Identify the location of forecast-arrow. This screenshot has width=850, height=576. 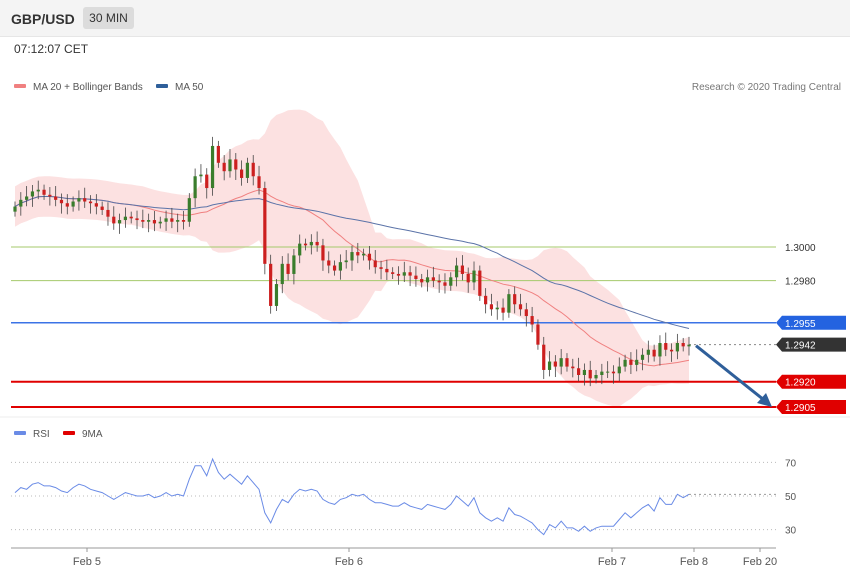
(733, 375).